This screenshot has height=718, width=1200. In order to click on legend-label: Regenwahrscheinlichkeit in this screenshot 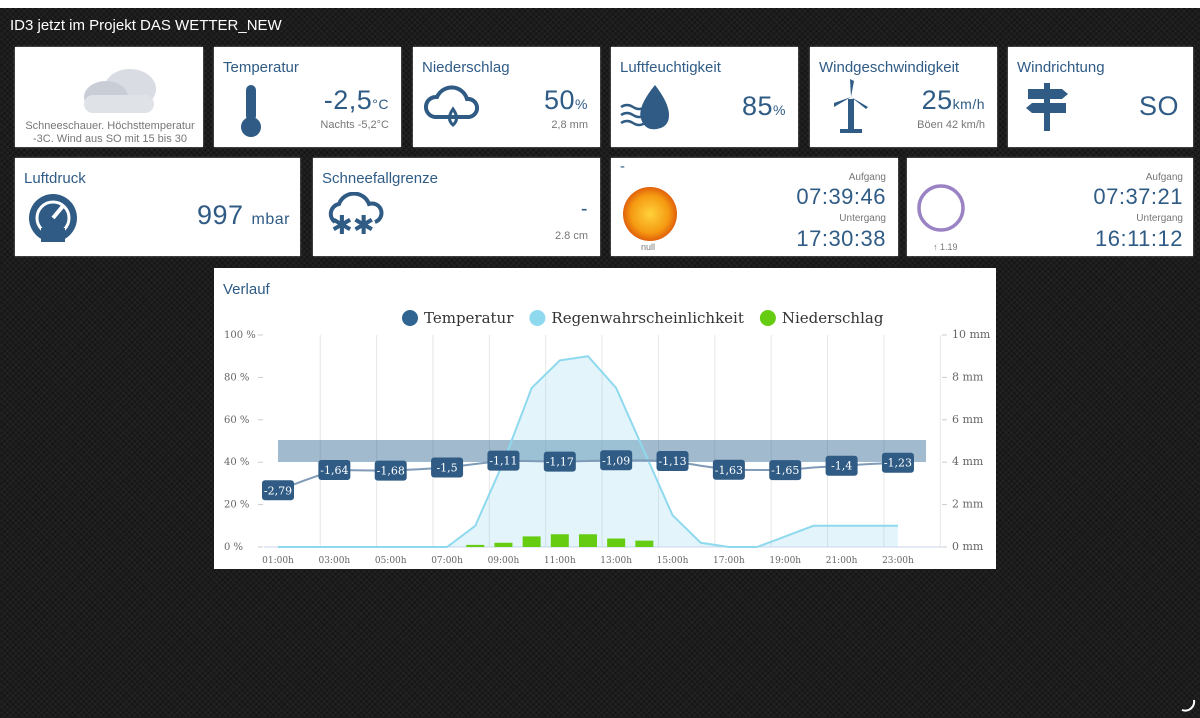, I will do `click(647, 318)`.